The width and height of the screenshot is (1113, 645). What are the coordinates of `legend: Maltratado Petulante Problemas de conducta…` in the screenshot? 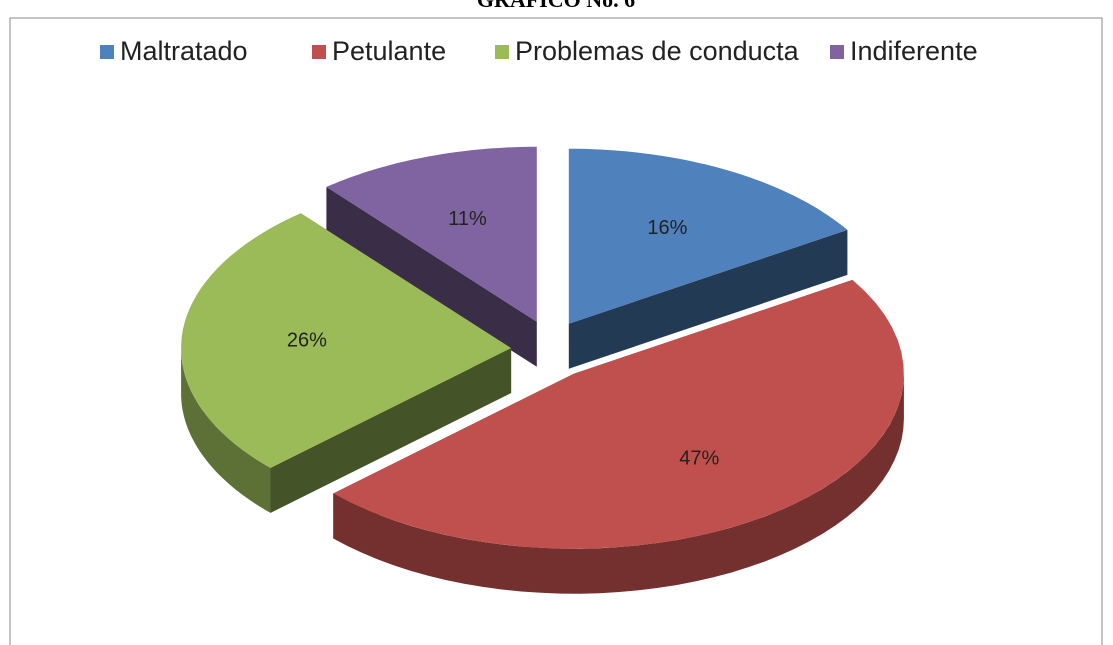 It's located at (539, 51).